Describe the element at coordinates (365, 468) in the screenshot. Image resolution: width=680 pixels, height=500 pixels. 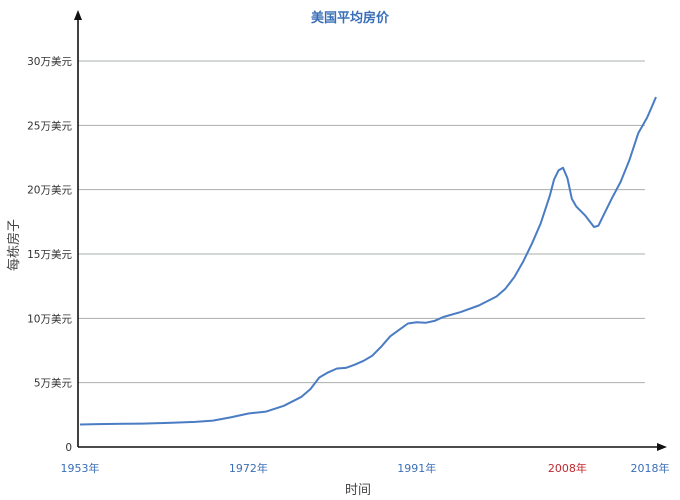
I see `x-tick-labels: 1953年 1972年 1991年 2008年 2018年` at that location.